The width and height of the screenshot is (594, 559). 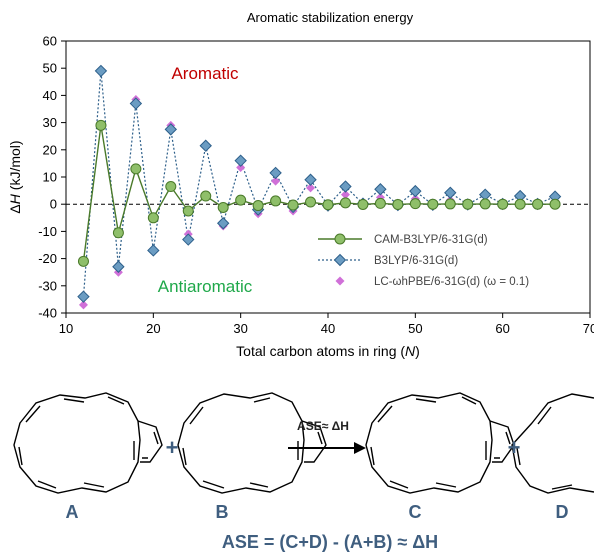 What do you see at coordinates (562, 512) in the screenshot?
I see `label-d: D` at bounding box center [562, 512].